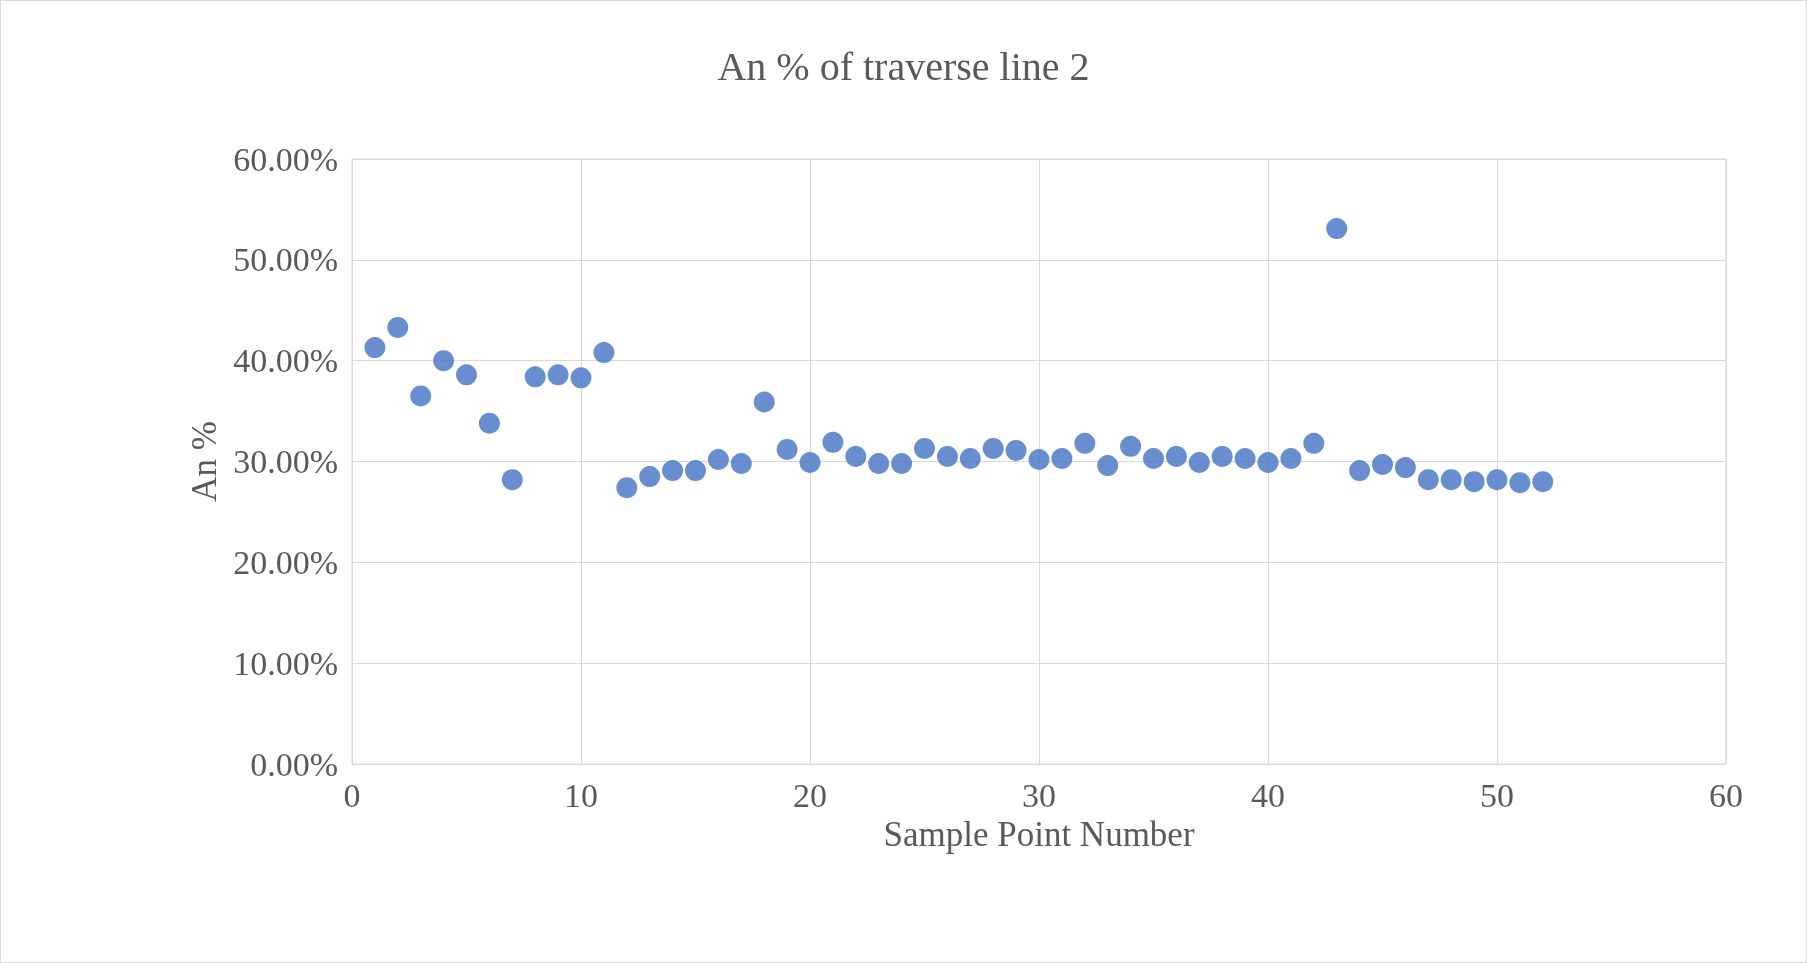 The image size is (1807, 963). Describe the element at coordinates (285, 562) in the screenshot. I see `y-tick-label: 20.00%` at that location.